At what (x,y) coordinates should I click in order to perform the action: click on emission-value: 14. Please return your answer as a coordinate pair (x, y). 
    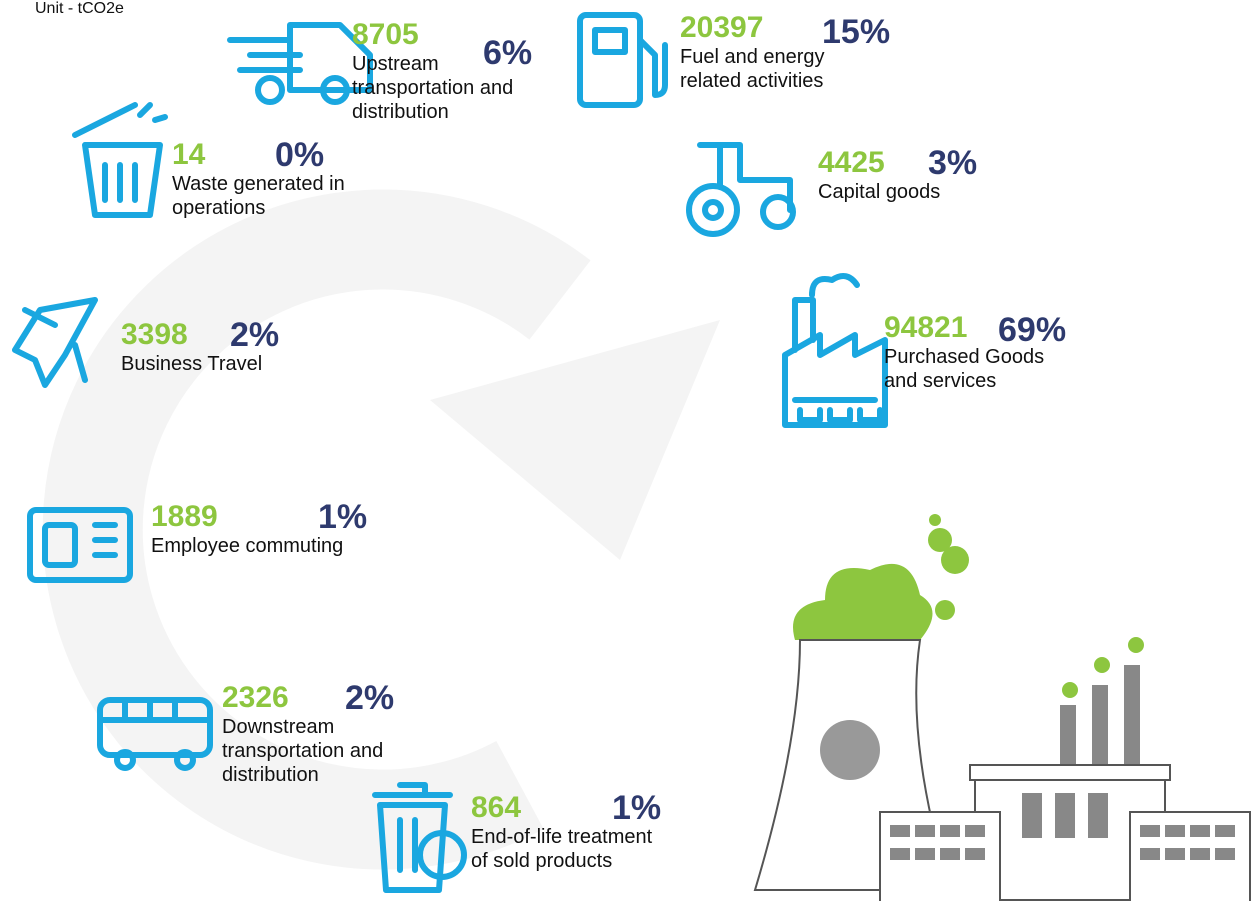
    Looking at the image, I should click on (189, 154).